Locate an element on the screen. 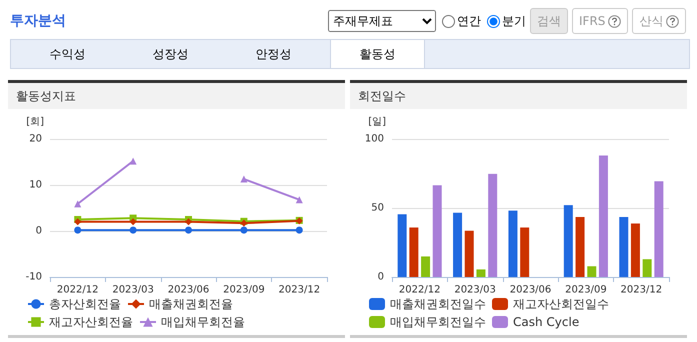  text: 연간 is located at coordinates (468, 21).